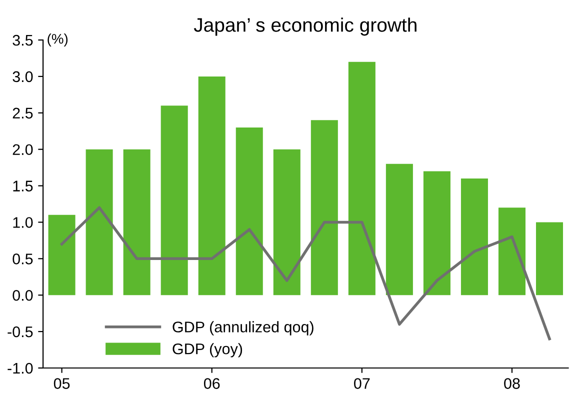 Image resolution: width=574 pixels, height=400 pixels. What do you see at coordinates (22, 113) in the screenshot?
I see `y-tick-label: 2.5` at bounding box center [22, 113].